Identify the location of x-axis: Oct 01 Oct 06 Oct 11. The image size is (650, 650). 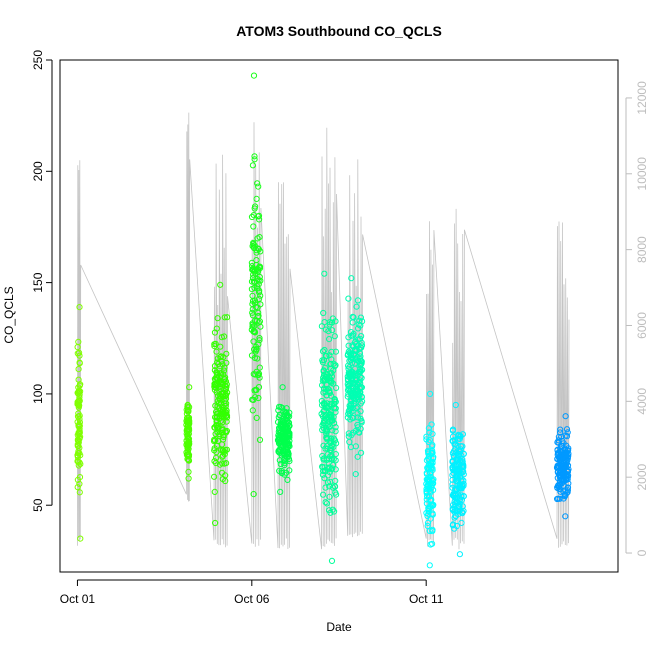
(252, 592).